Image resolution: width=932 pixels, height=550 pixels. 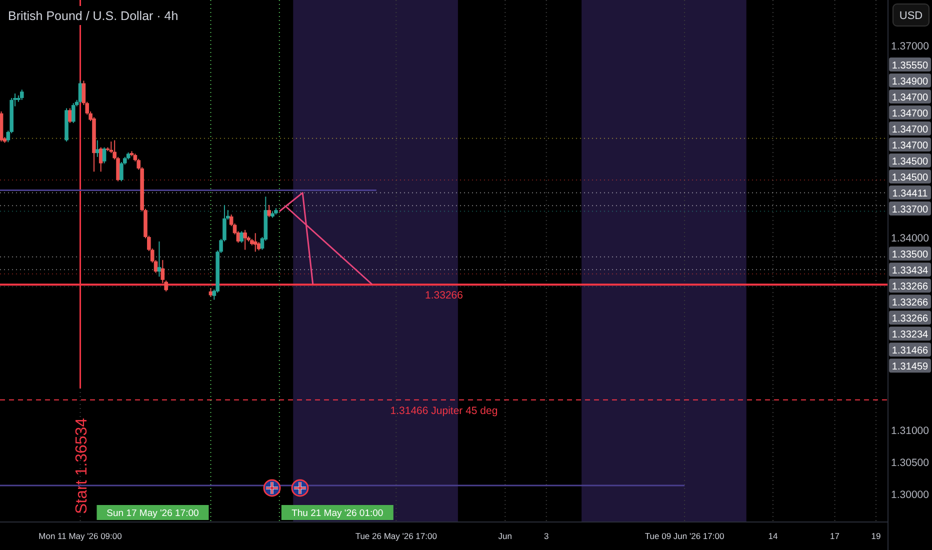 I want to click on x-tick-label: 19, so click(x=876, y=536).